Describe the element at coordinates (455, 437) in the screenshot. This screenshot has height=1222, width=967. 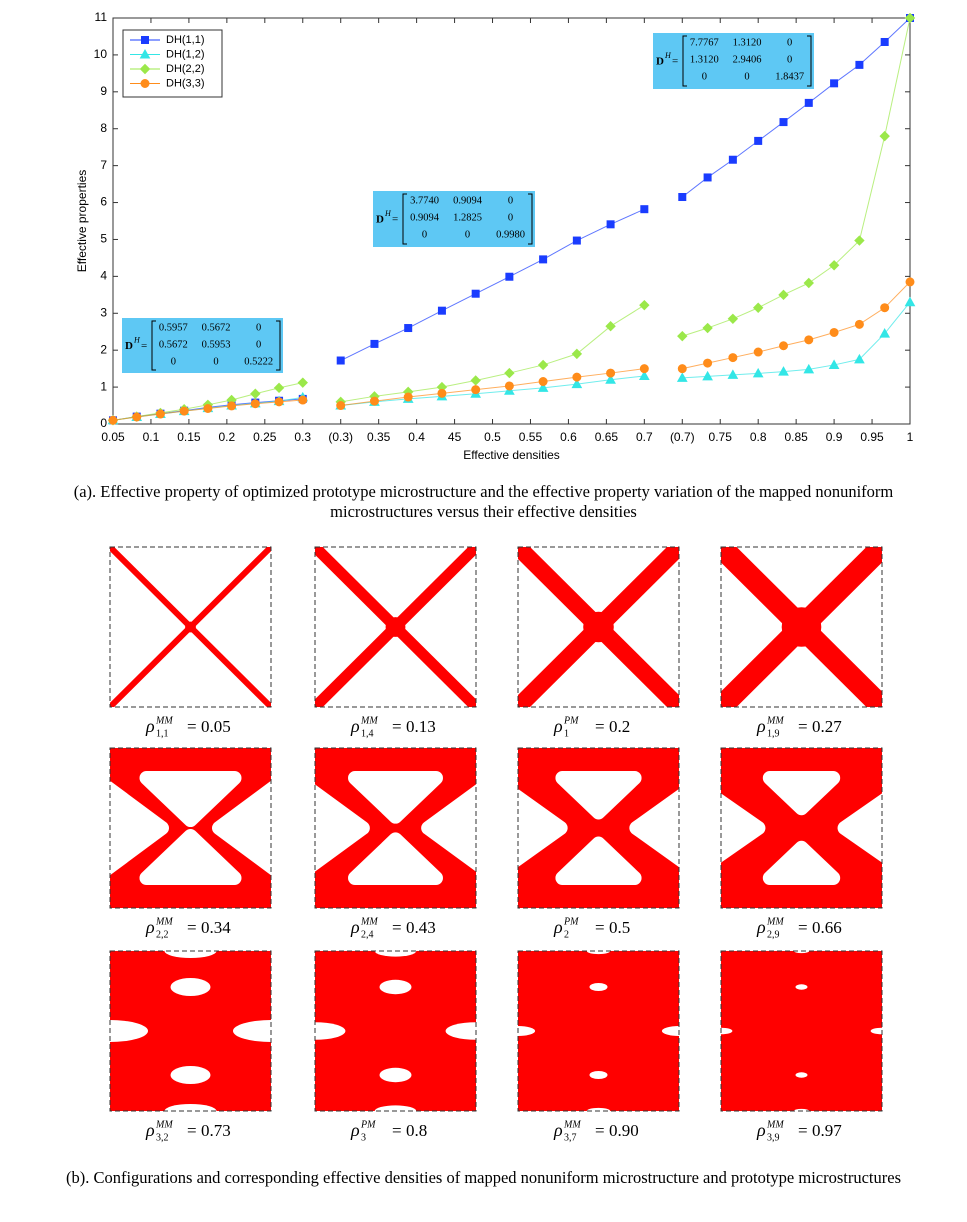
I see `x-tick-label: 45` at that location.